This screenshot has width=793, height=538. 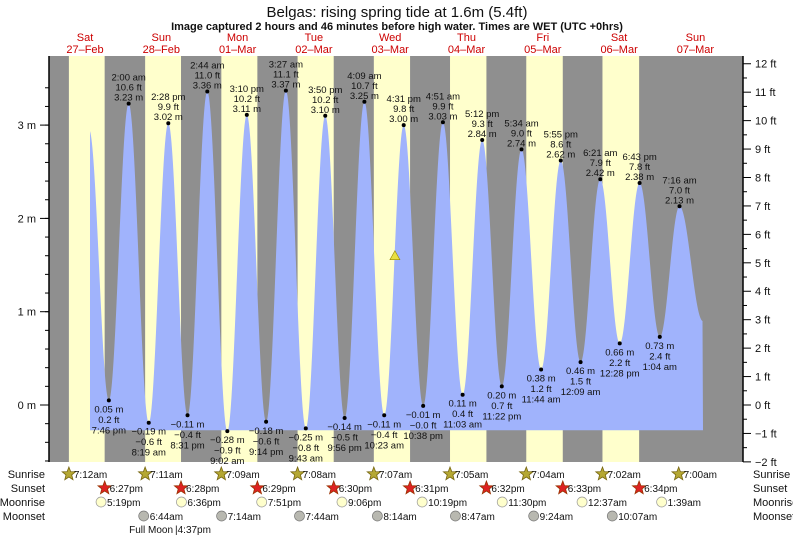 I want to click on date-label: 04–Mar, so click(x=467, y=50).